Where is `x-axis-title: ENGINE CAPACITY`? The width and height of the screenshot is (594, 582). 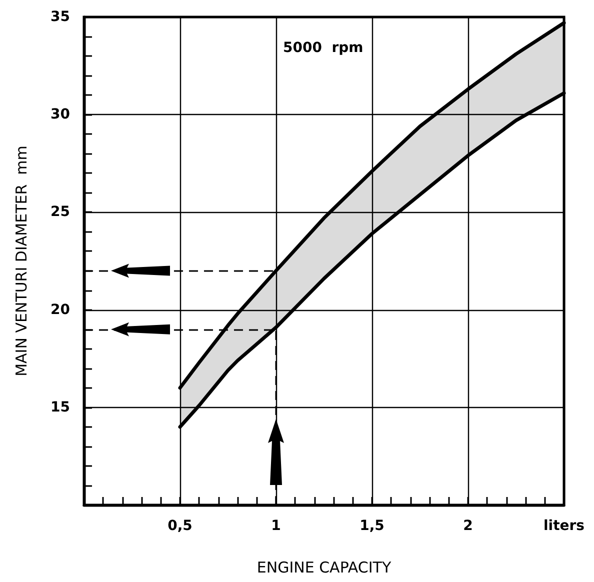 x-axis-title: ENGINE CAPACITY is located at coordinates (324, 567).